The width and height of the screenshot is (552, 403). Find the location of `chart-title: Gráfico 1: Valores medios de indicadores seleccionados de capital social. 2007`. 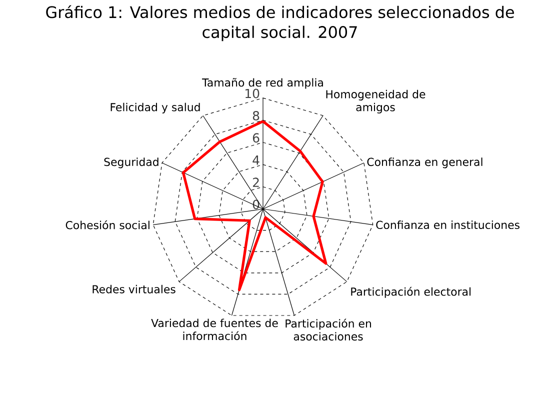

chart-title: Gráfico 1: Valores medios de indicadores seleccionados de capital social. 2007 is located at coordinates (280, 23).